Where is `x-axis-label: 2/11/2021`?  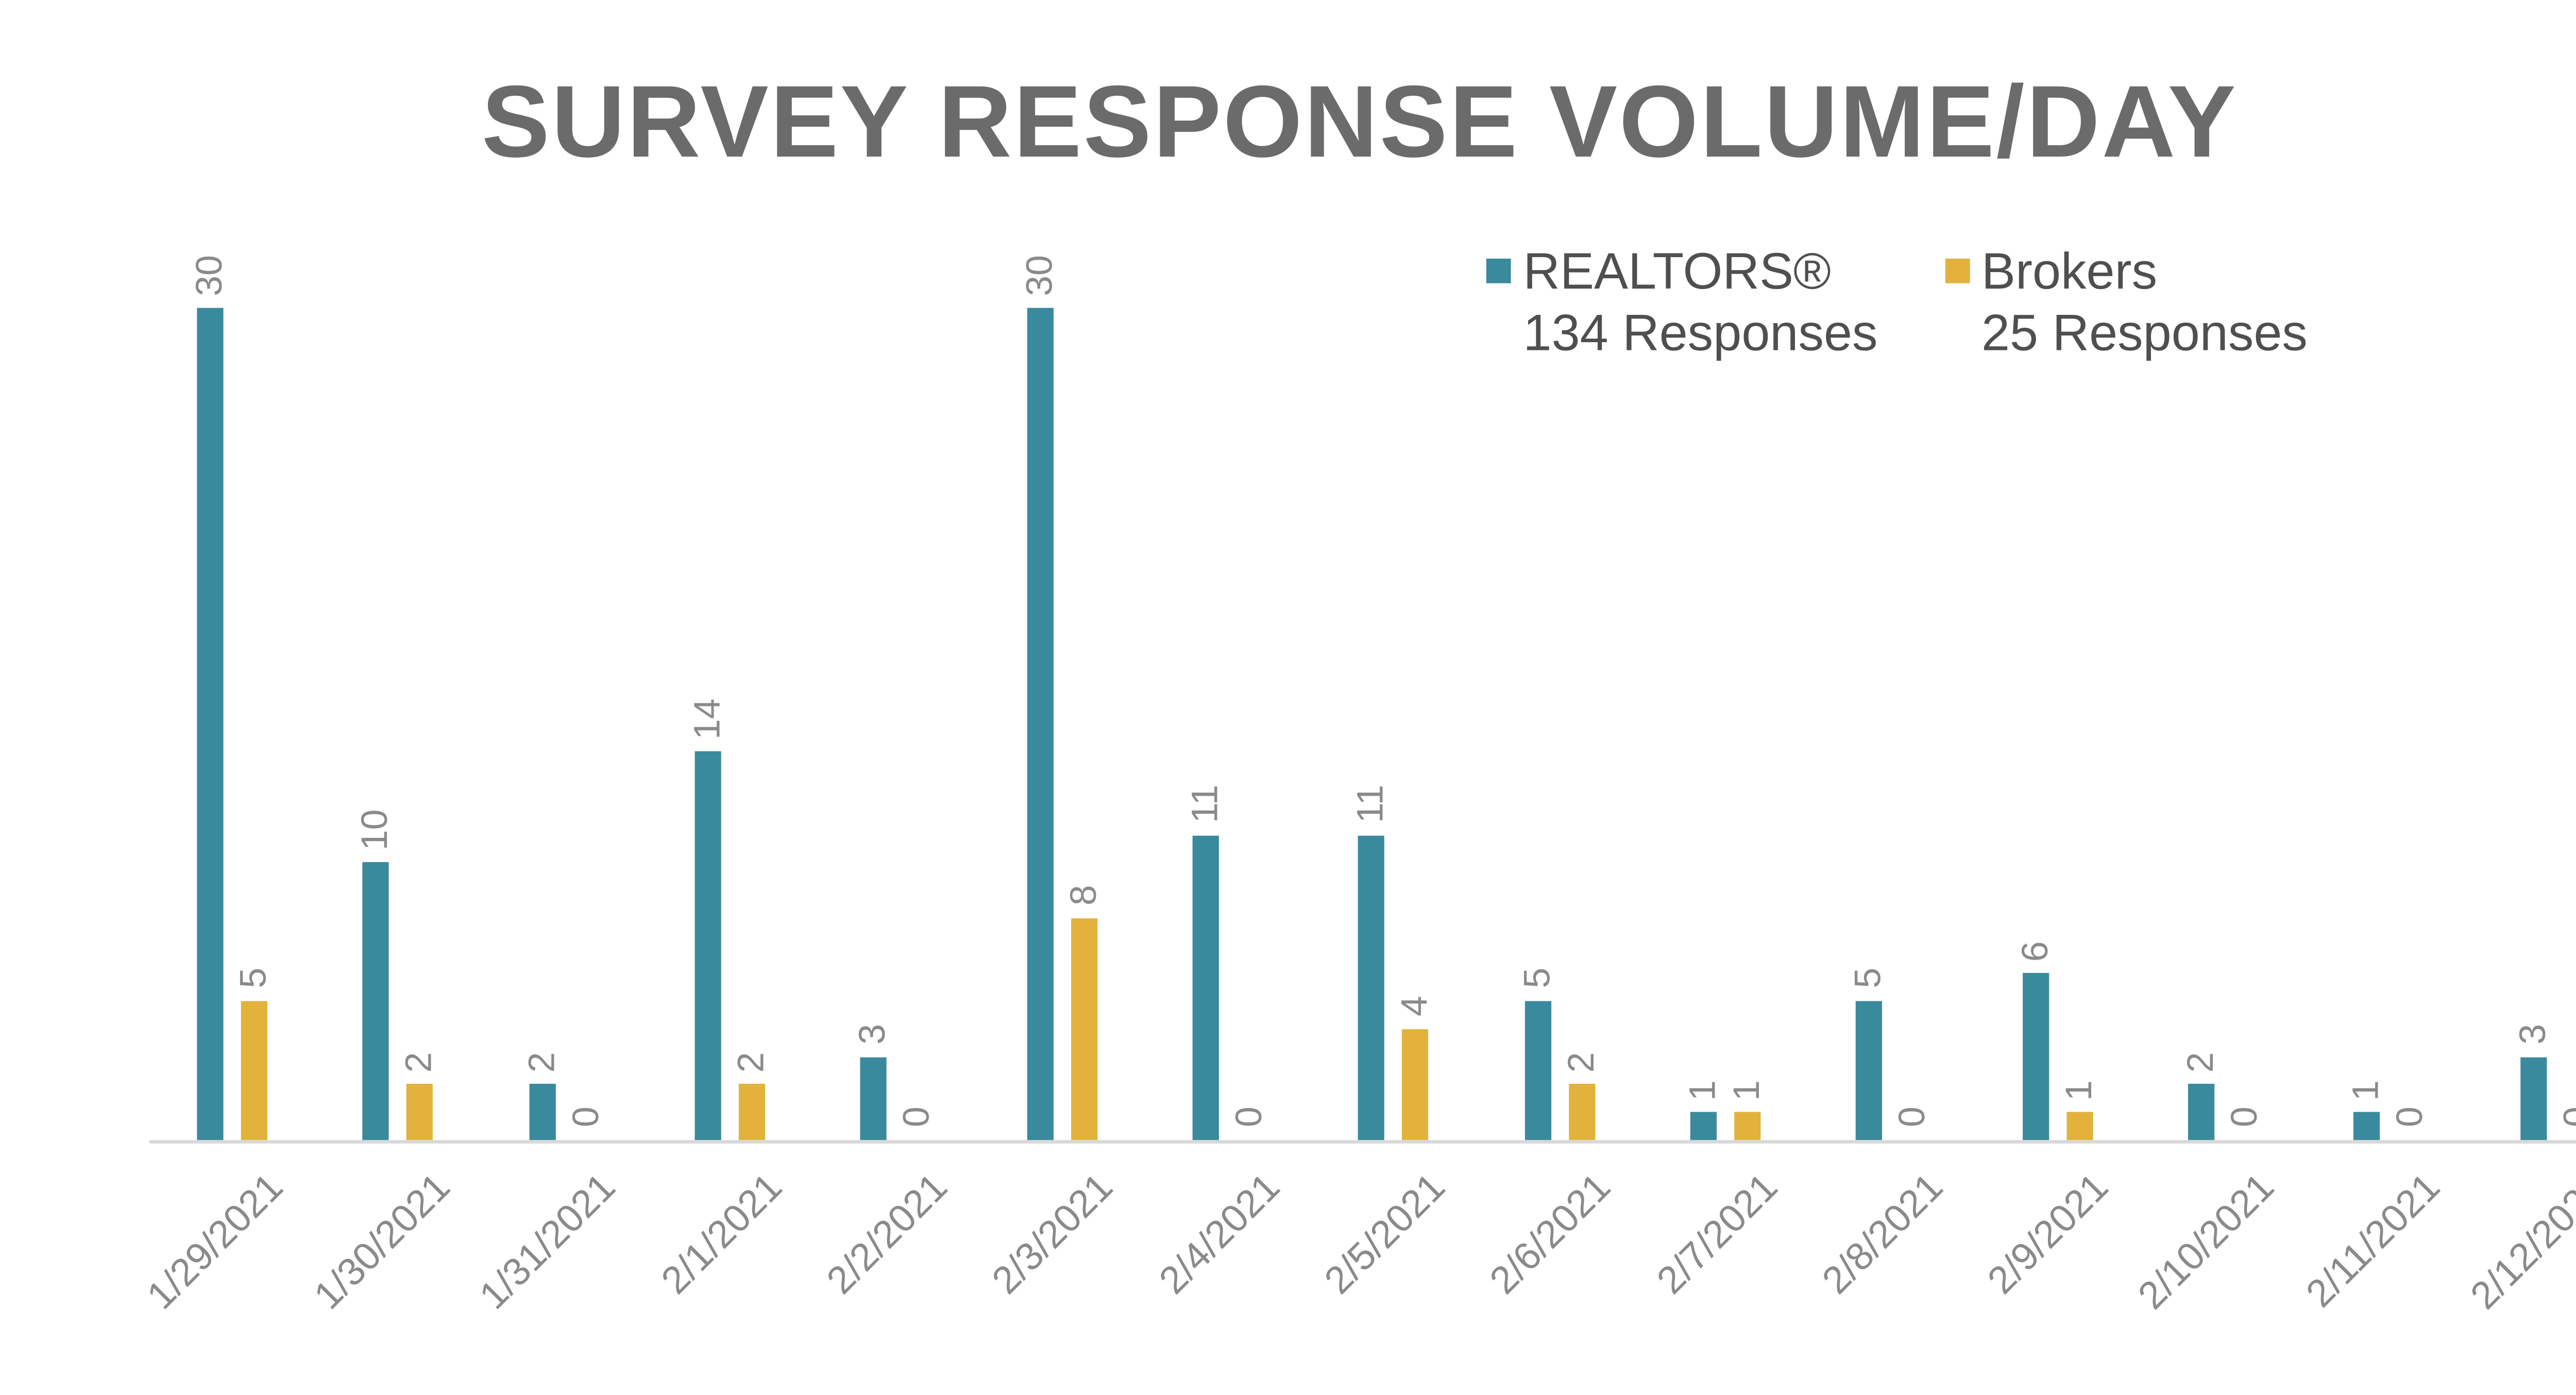
x-axis-label: 2/11/2021 is located at coordinates (2373, 1241).